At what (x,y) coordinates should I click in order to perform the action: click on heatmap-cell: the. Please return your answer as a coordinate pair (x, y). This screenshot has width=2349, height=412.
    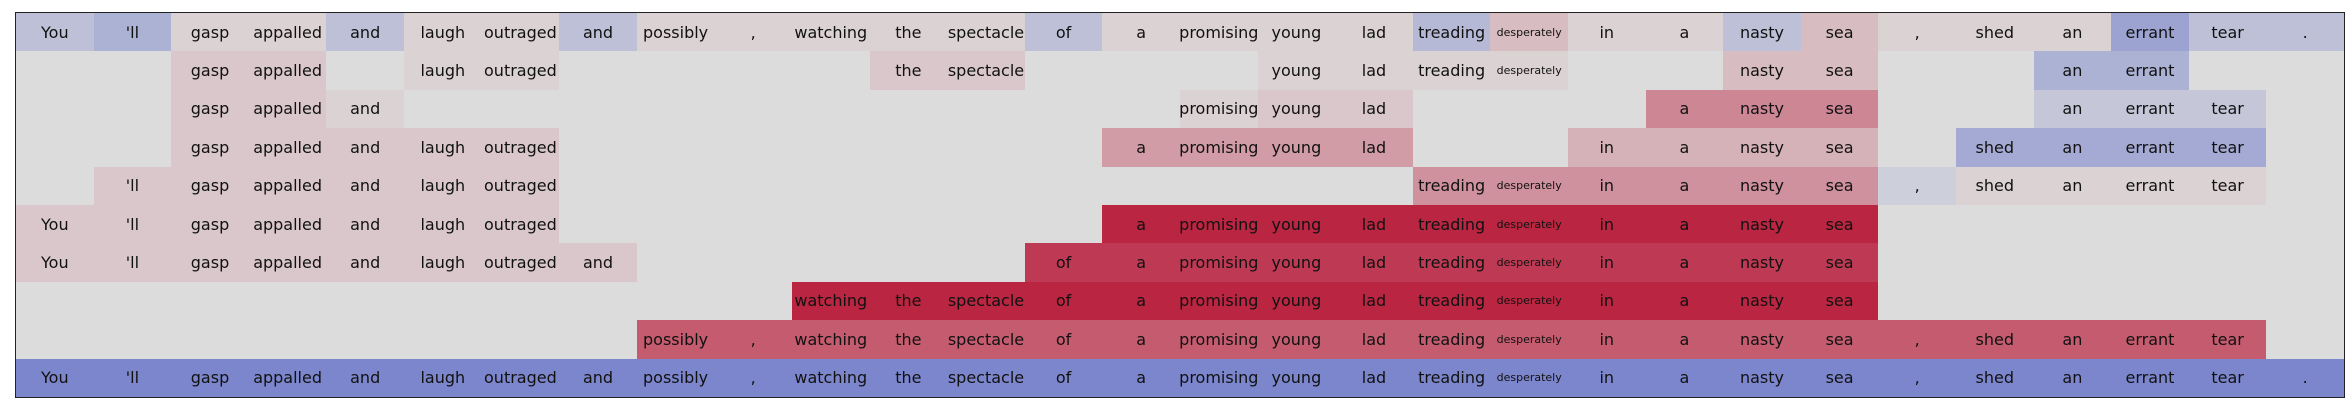
    Looking at the image, I should click on (908, 32).